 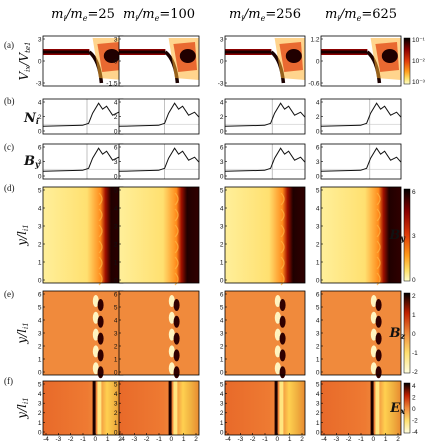 What do you see at coordinates (116, 262) in the screenshot?
I see `d-yticks-2-ticklabel: 1` at bounding box center [116, 262].